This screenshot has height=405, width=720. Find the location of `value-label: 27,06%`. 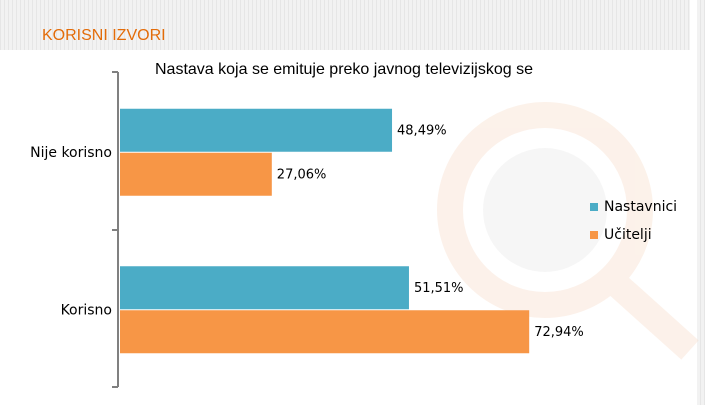

value-label: 27,06% is located at coordinates (302, 174).